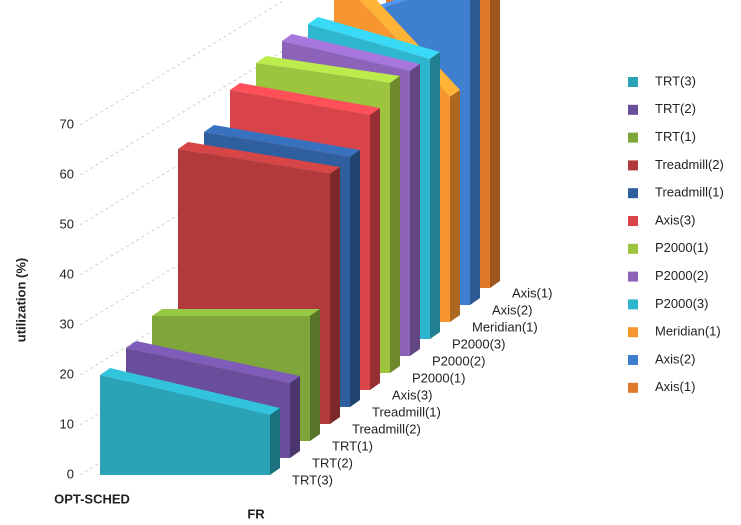  Describe the element at coordinates (675, 386) in the screenshot. I see `legend-label: Axis(1)` at that location.